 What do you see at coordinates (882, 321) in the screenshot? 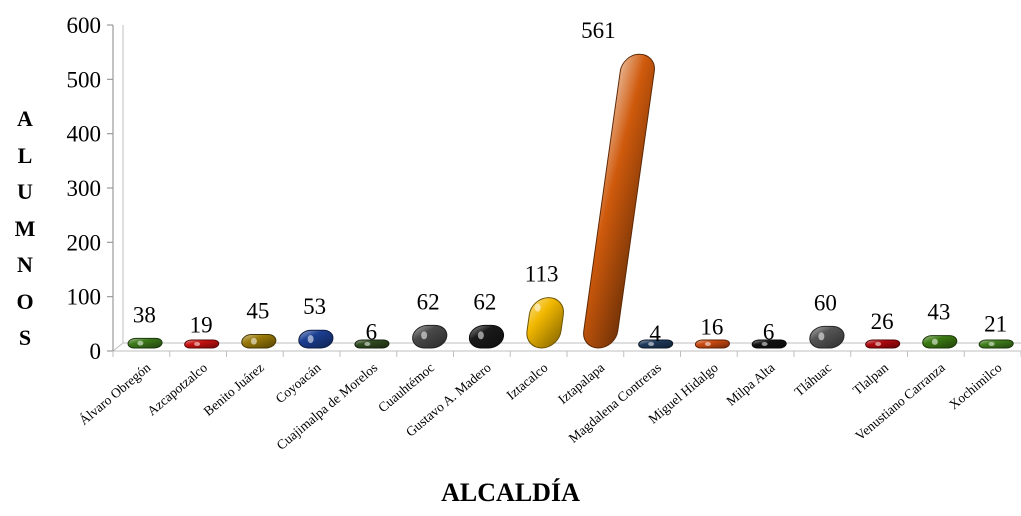
I see `data-label: 26` at bounding box center [882, 321].